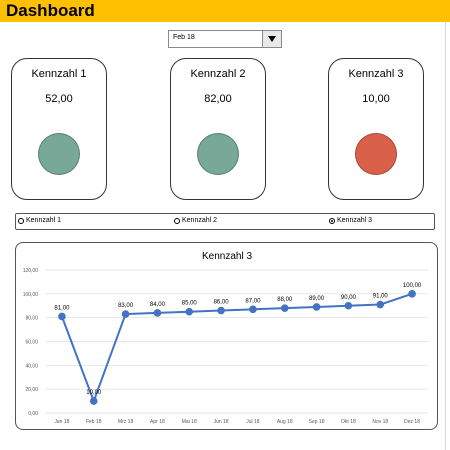 Image resolution: width=450 pixels, height=450 pixels. What do you see at coordinates (200, 220) in the screenshot?
I see `radio-label: Kennzahl 2` at bounding box center [200, 220].